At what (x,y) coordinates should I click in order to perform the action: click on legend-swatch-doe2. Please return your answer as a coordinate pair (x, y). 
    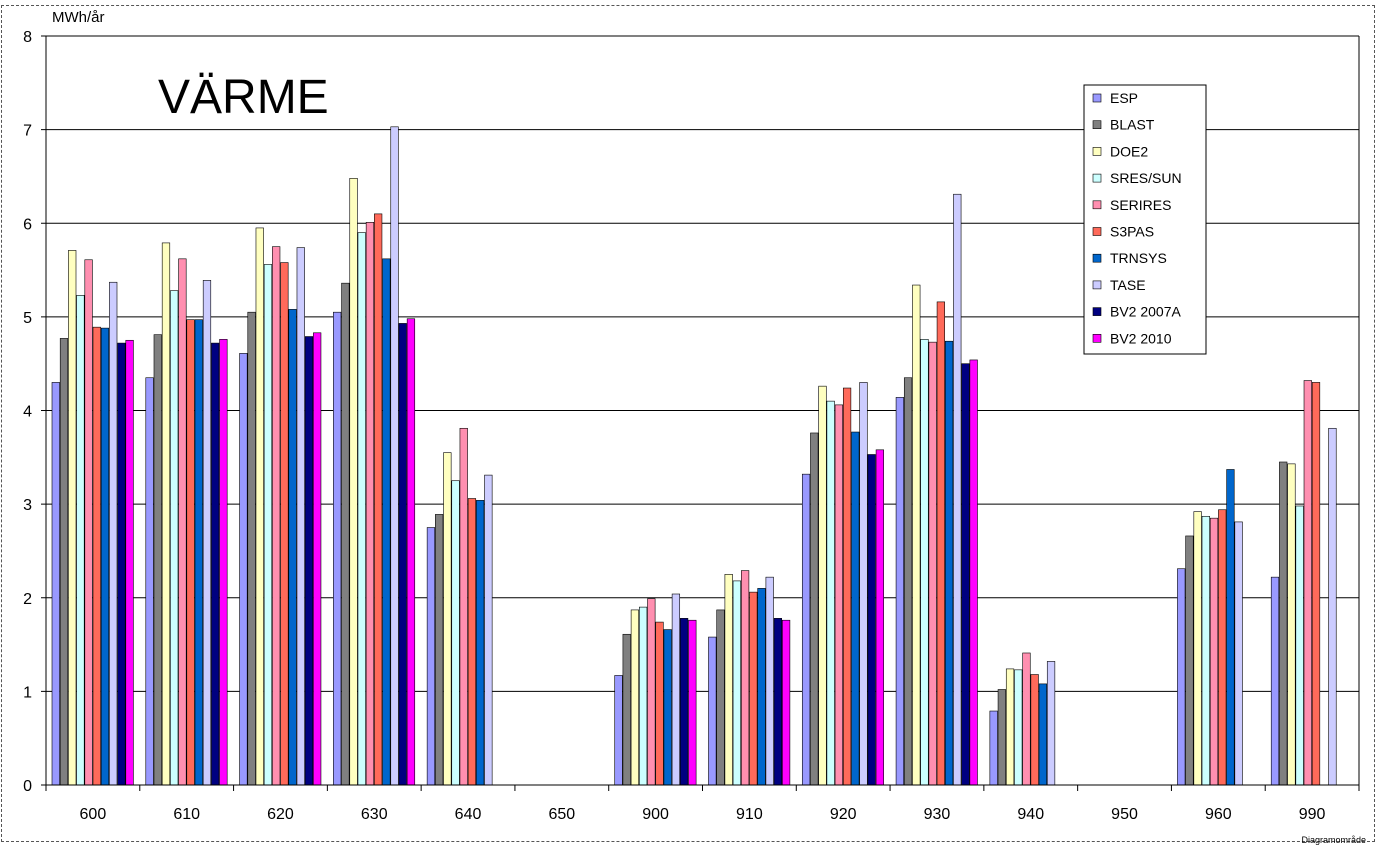
    Looking at the image, I should click on (1097, 151).